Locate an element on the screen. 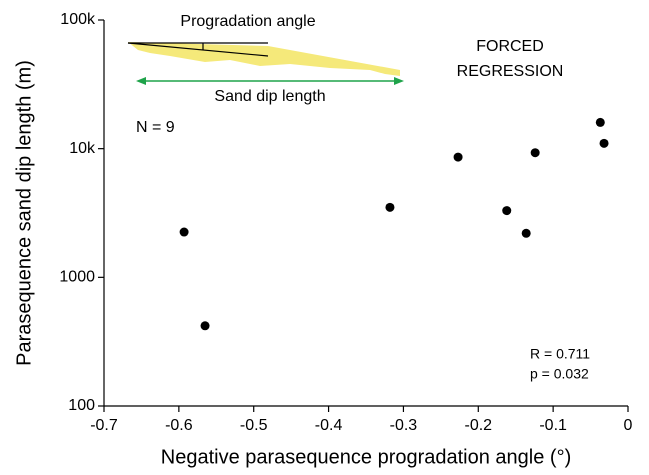 The width and height of the screenshot is (649, 475). x-tick-label: -0.4 is located at coordinates (329, 425).